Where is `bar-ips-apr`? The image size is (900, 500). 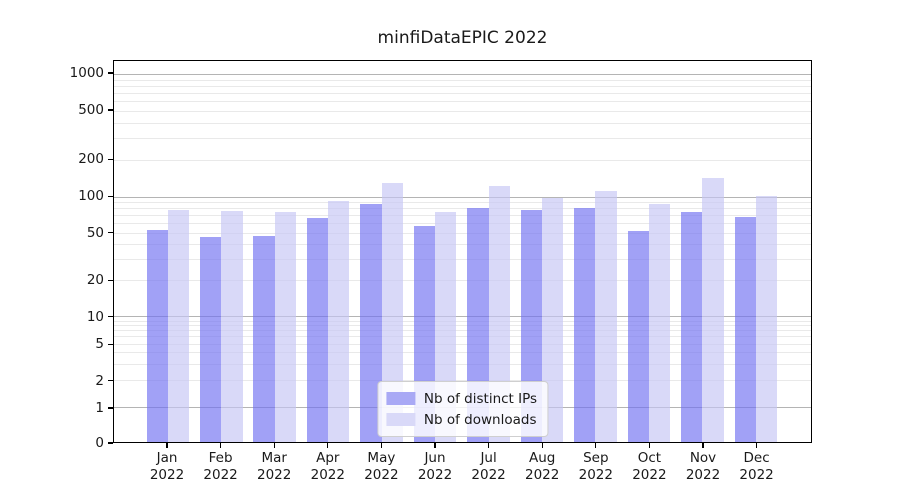
bar-ips-apr is located at coordinates (317, 330).